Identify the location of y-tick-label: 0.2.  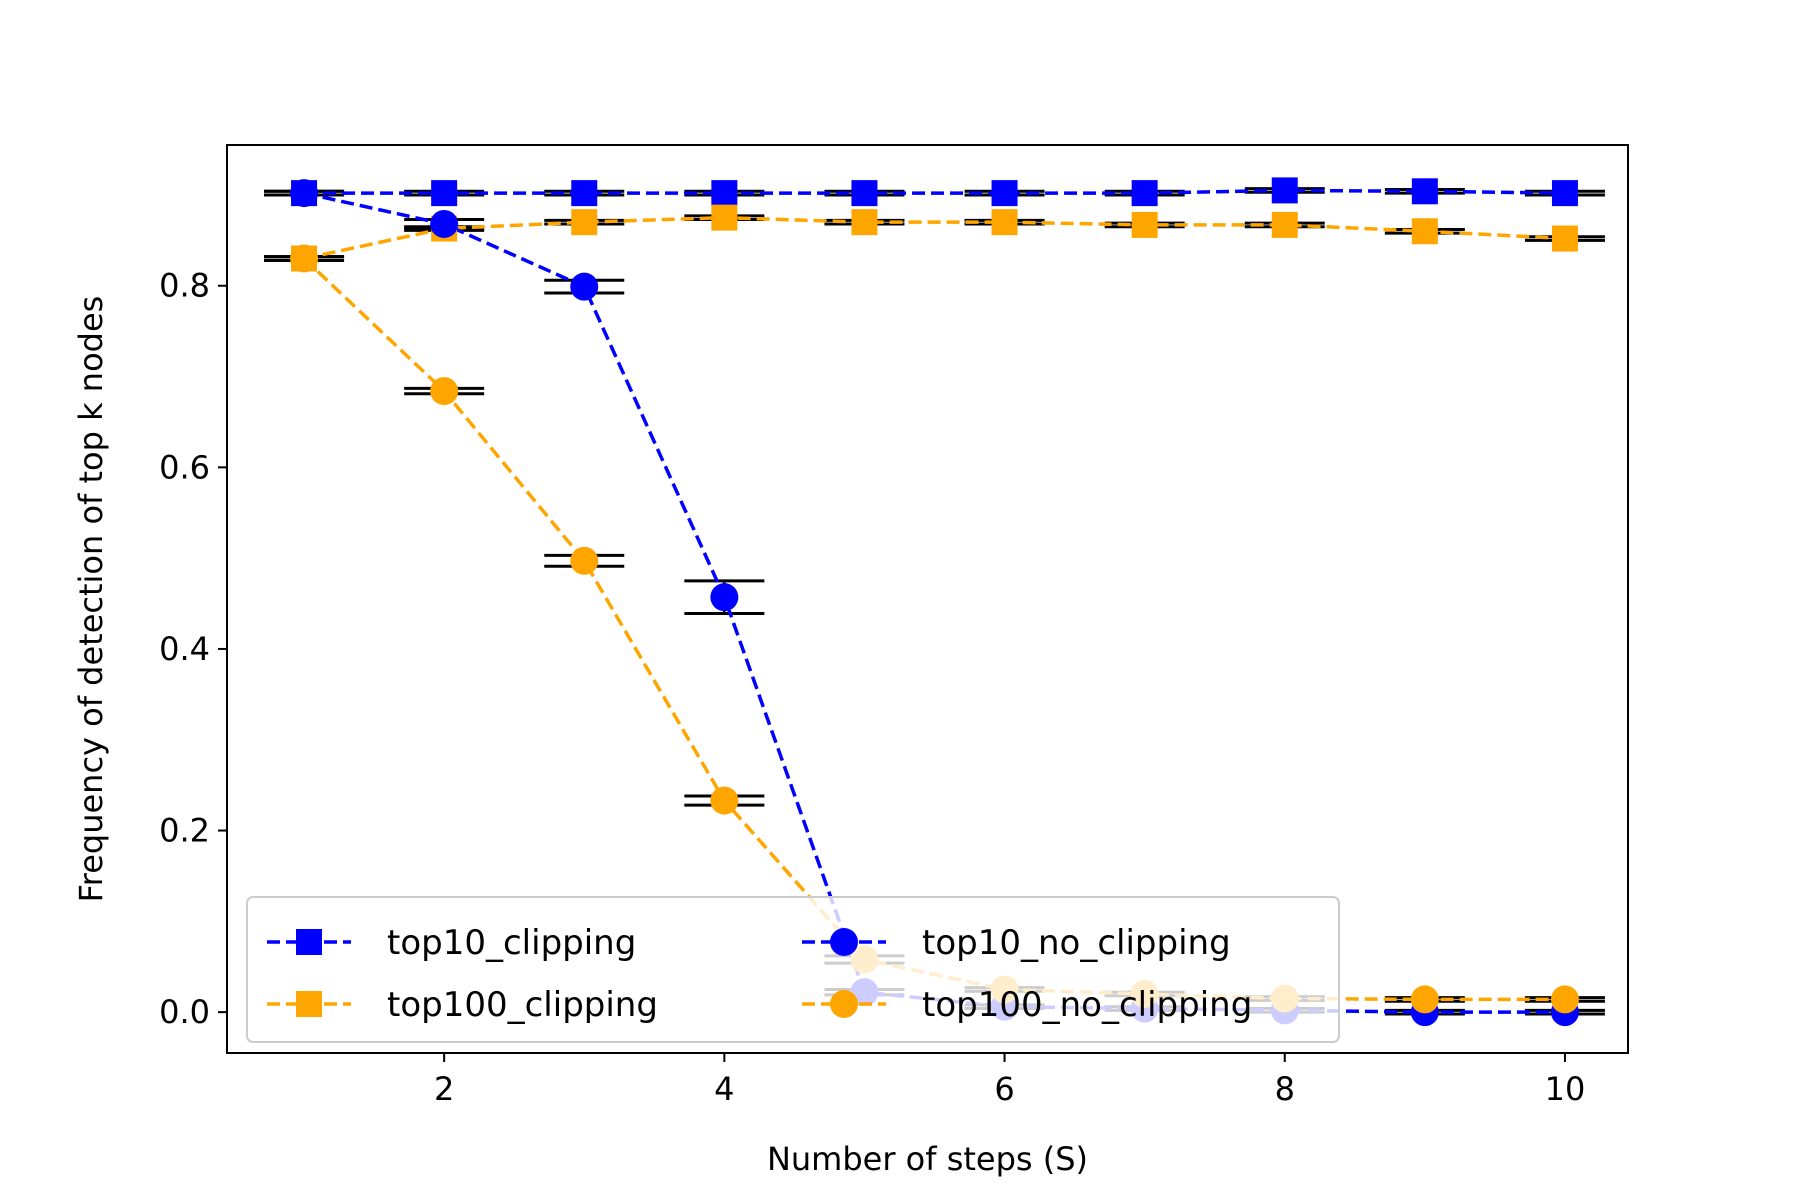
(184, 831).